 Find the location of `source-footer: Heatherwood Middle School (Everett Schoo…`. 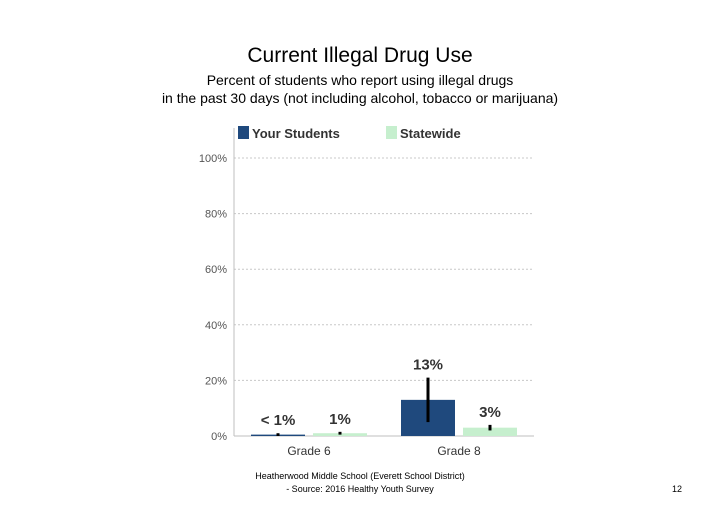

source-footer: Heatherwood Middle School (Everett Schoo… is located at coordinates (360, 483).